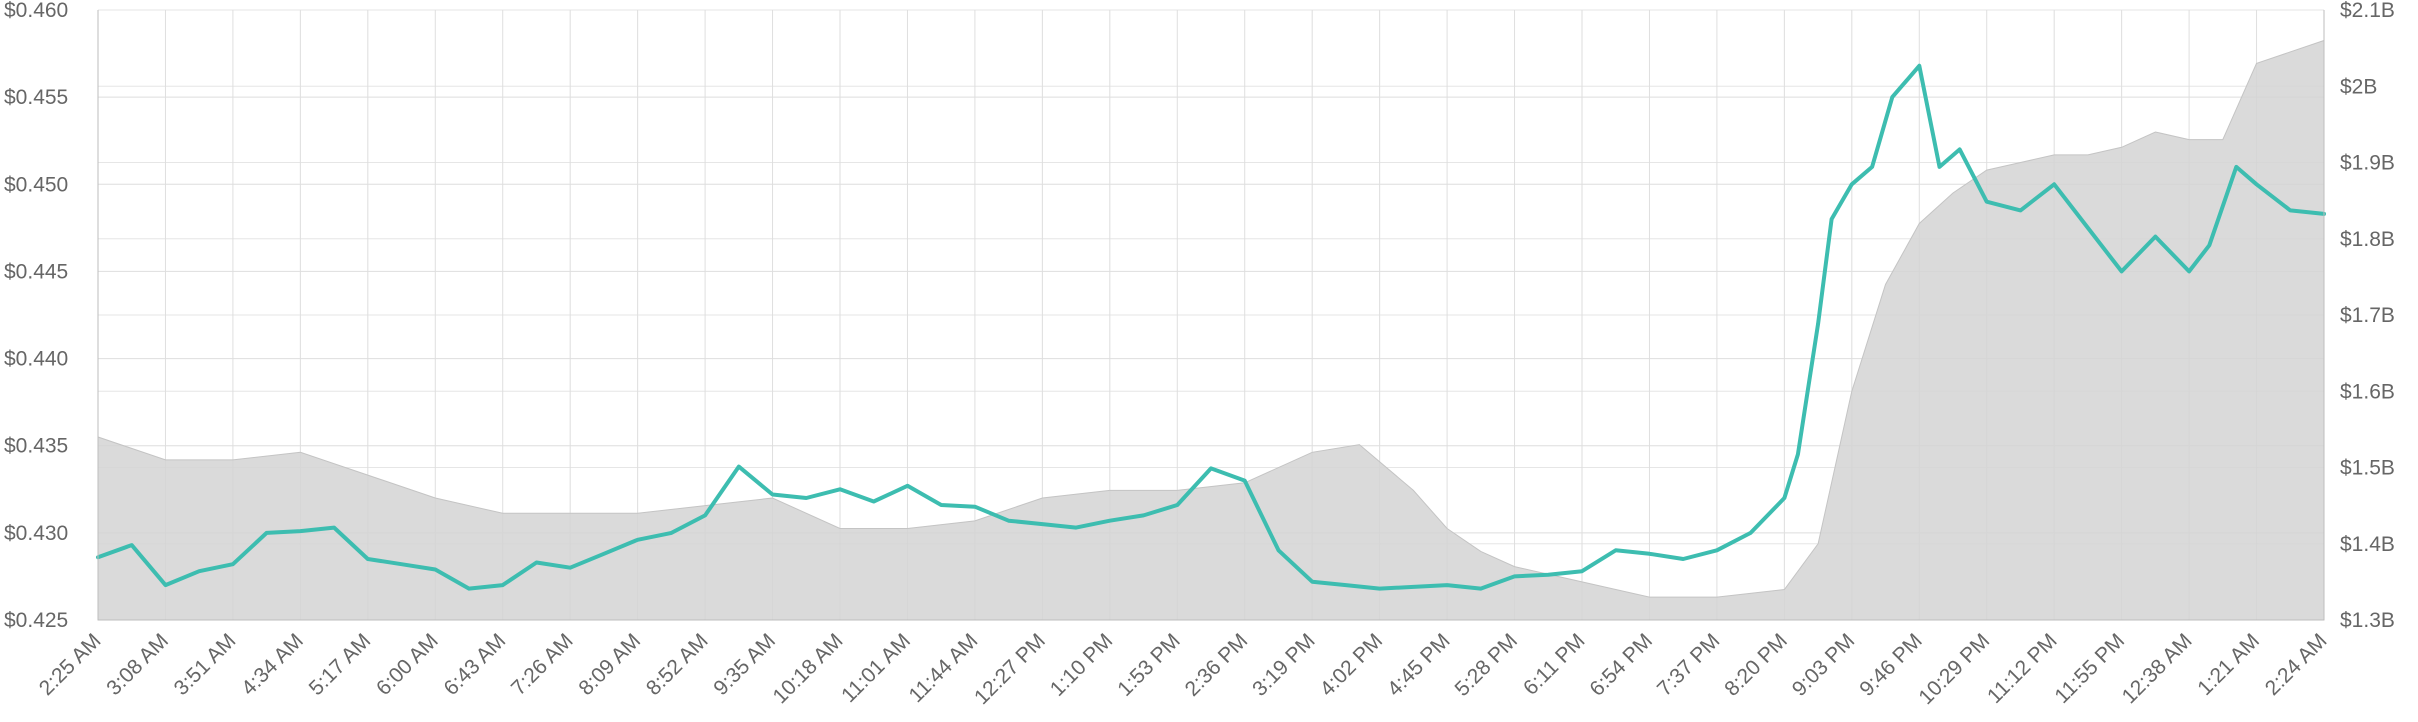 Image resolution: width=2418 pixels, height=722 pixels. I want to click on left-tick-label: $0.440, so click(36, 359).